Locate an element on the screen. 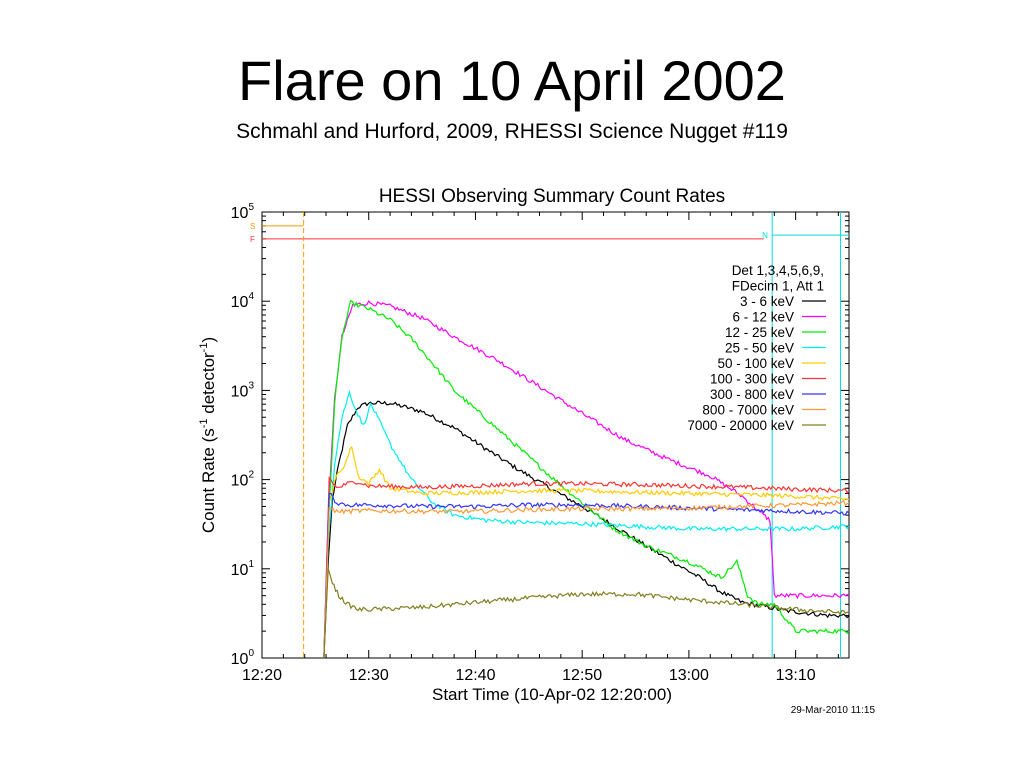  y-tick-label: 10⁴ is located at coordinates (243, 301).